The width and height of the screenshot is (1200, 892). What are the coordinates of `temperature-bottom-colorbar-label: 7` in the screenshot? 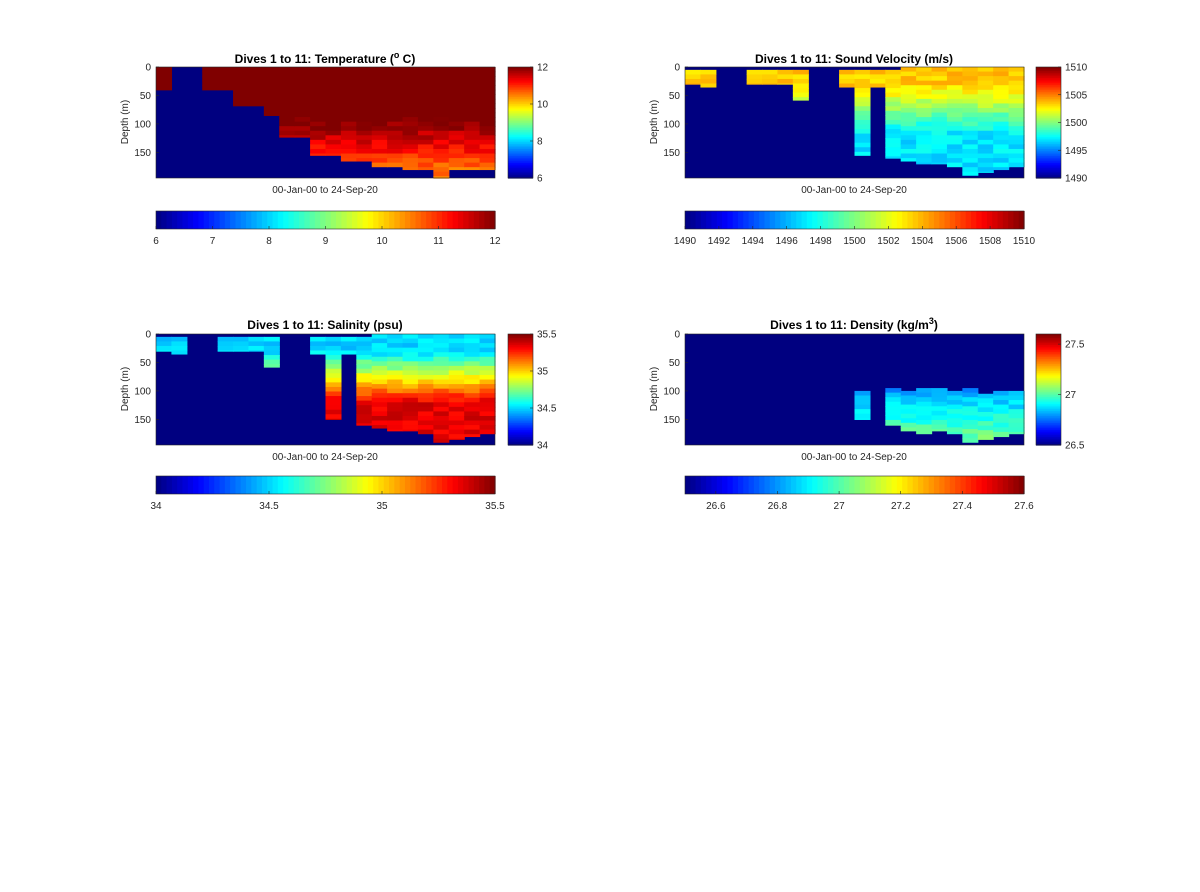 It's located at (213, 241).